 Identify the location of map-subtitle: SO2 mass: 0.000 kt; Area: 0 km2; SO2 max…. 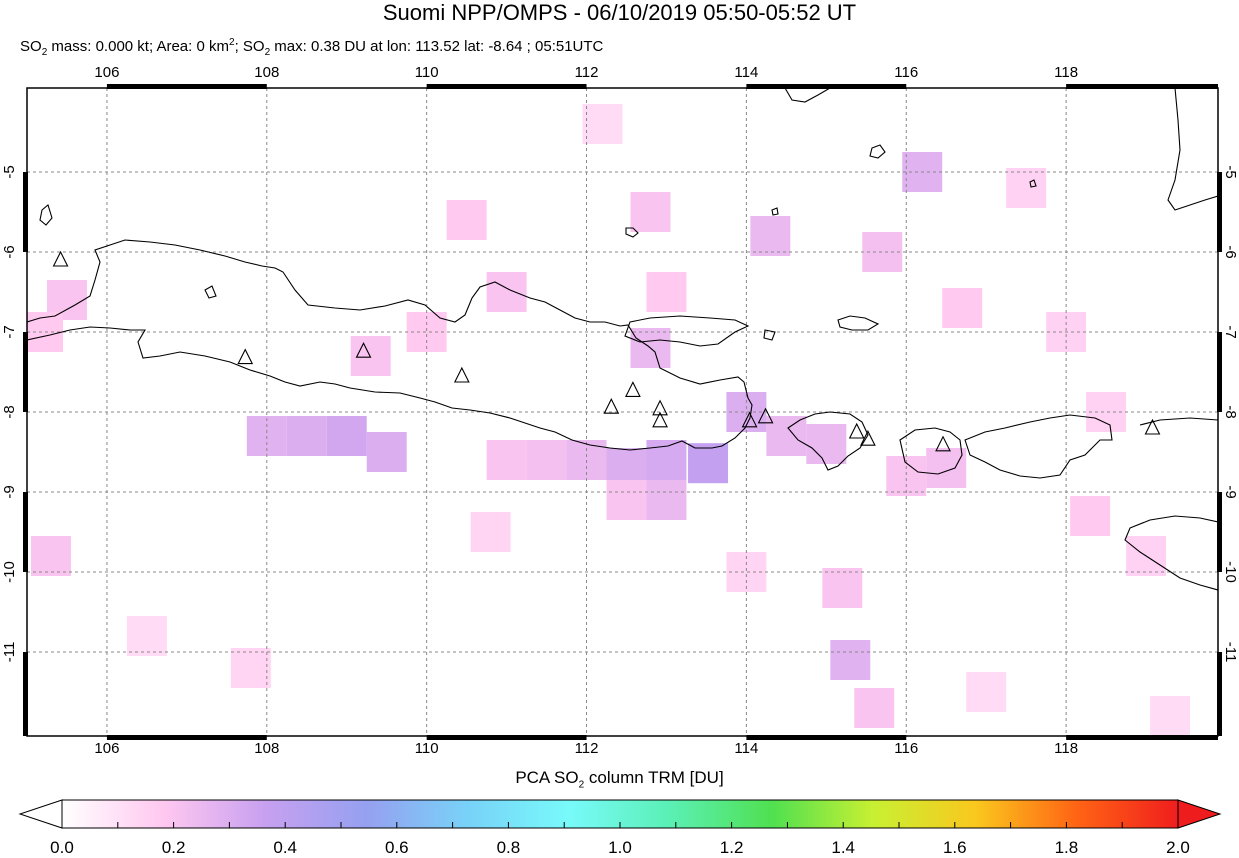
(312, 47).